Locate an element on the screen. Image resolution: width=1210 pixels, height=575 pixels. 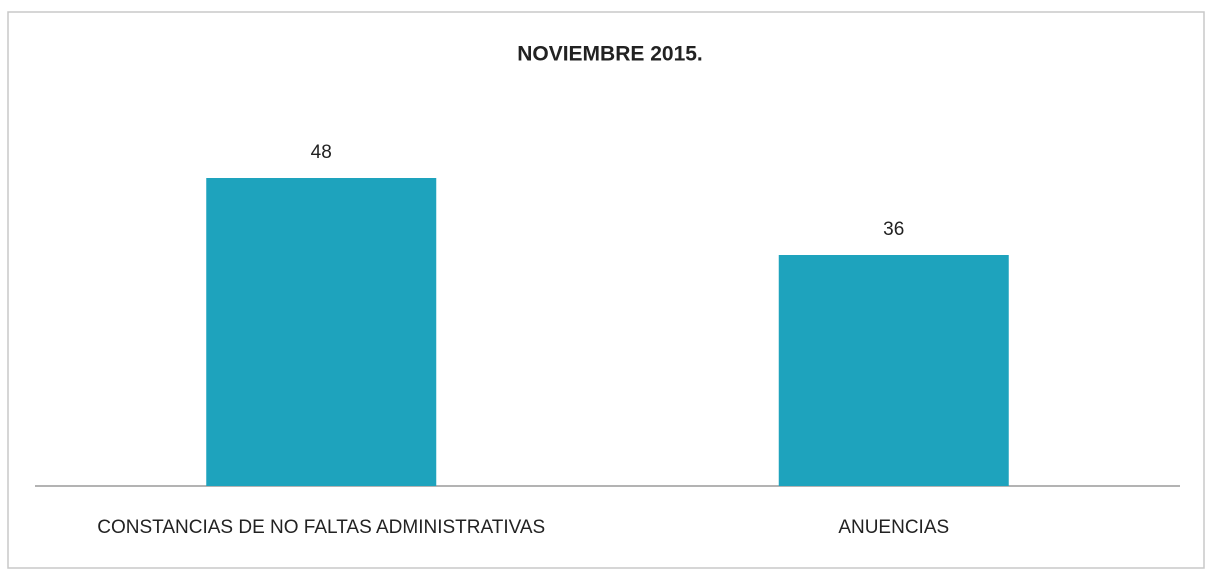
x-tick-label: CONSTANCIAS DE NO FALTAS ADMINISTRATIVAS is located at coordinates (321, 527).